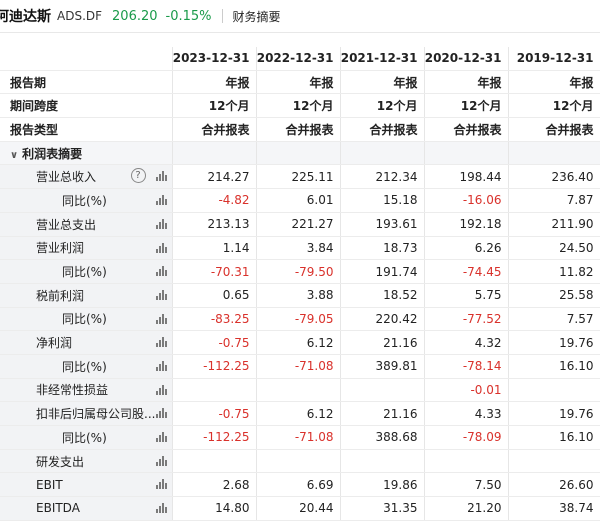 The image size is (600, 521). I want to click on stock-name: 阿迪达斯, so click(25, 17).